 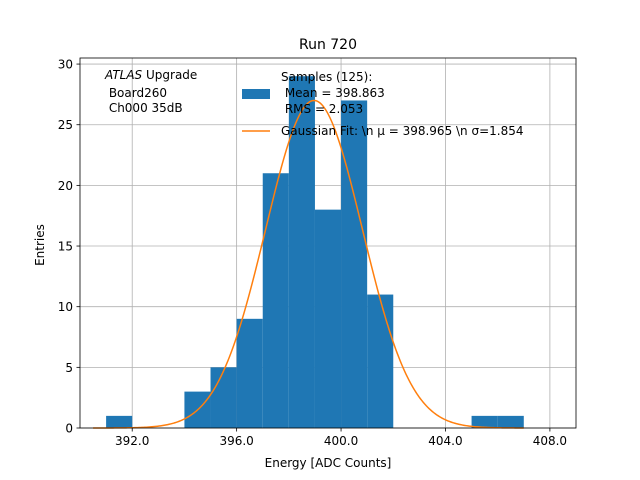 What do you see at coordinates (69, 368) in the screenshot?
I see `y-tick-label: 5` at bounding box center [69, 368].